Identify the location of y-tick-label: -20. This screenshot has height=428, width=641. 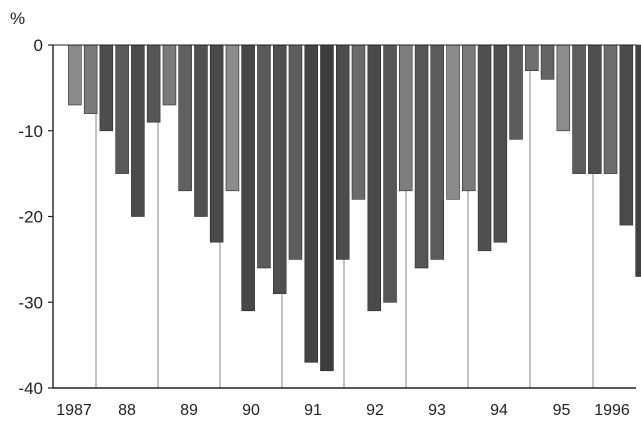
(30, 217).